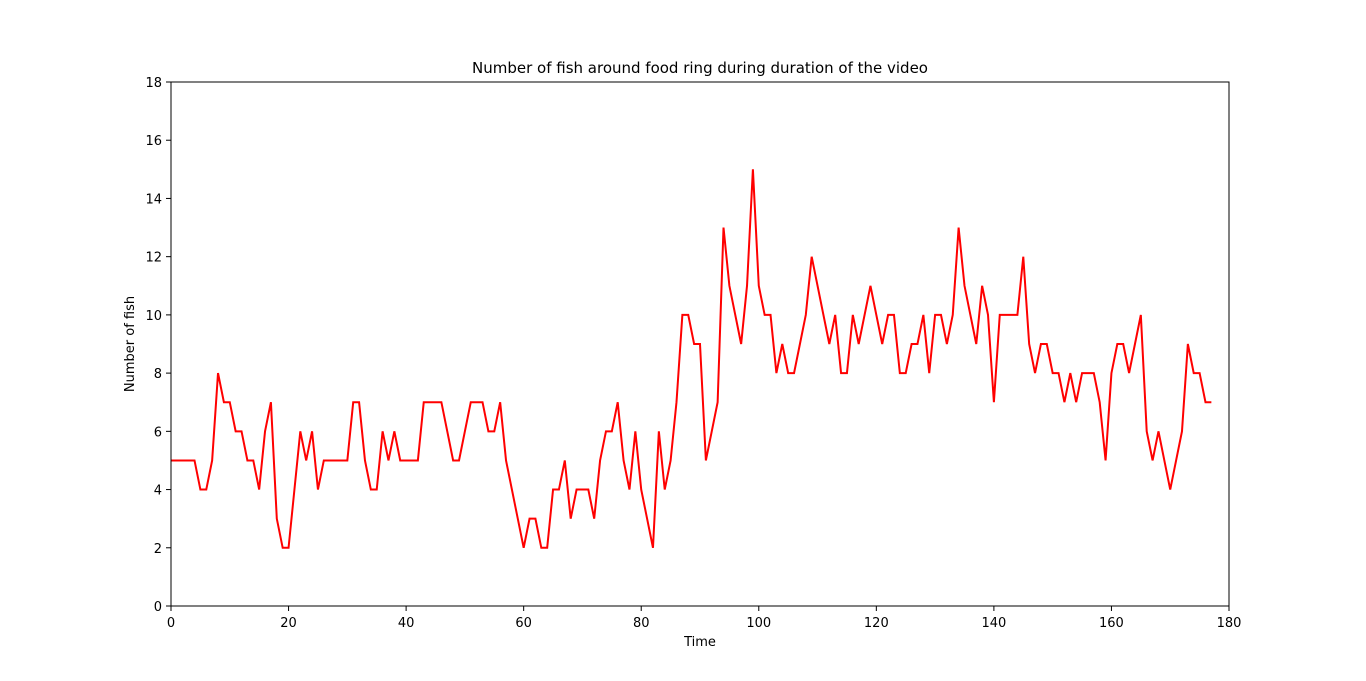  Describe the element at coordinates (153, 316) in the screenshot. I see `y-tick-label: 10` at that location.